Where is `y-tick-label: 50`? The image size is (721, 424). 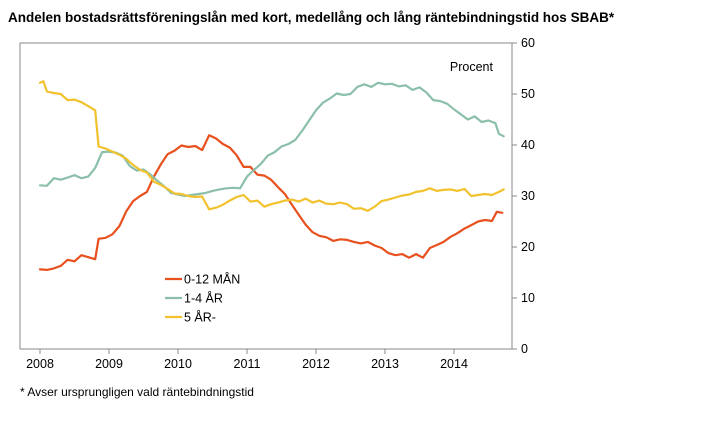 y-tick-label: 50 is located at coordinates (528, 94).